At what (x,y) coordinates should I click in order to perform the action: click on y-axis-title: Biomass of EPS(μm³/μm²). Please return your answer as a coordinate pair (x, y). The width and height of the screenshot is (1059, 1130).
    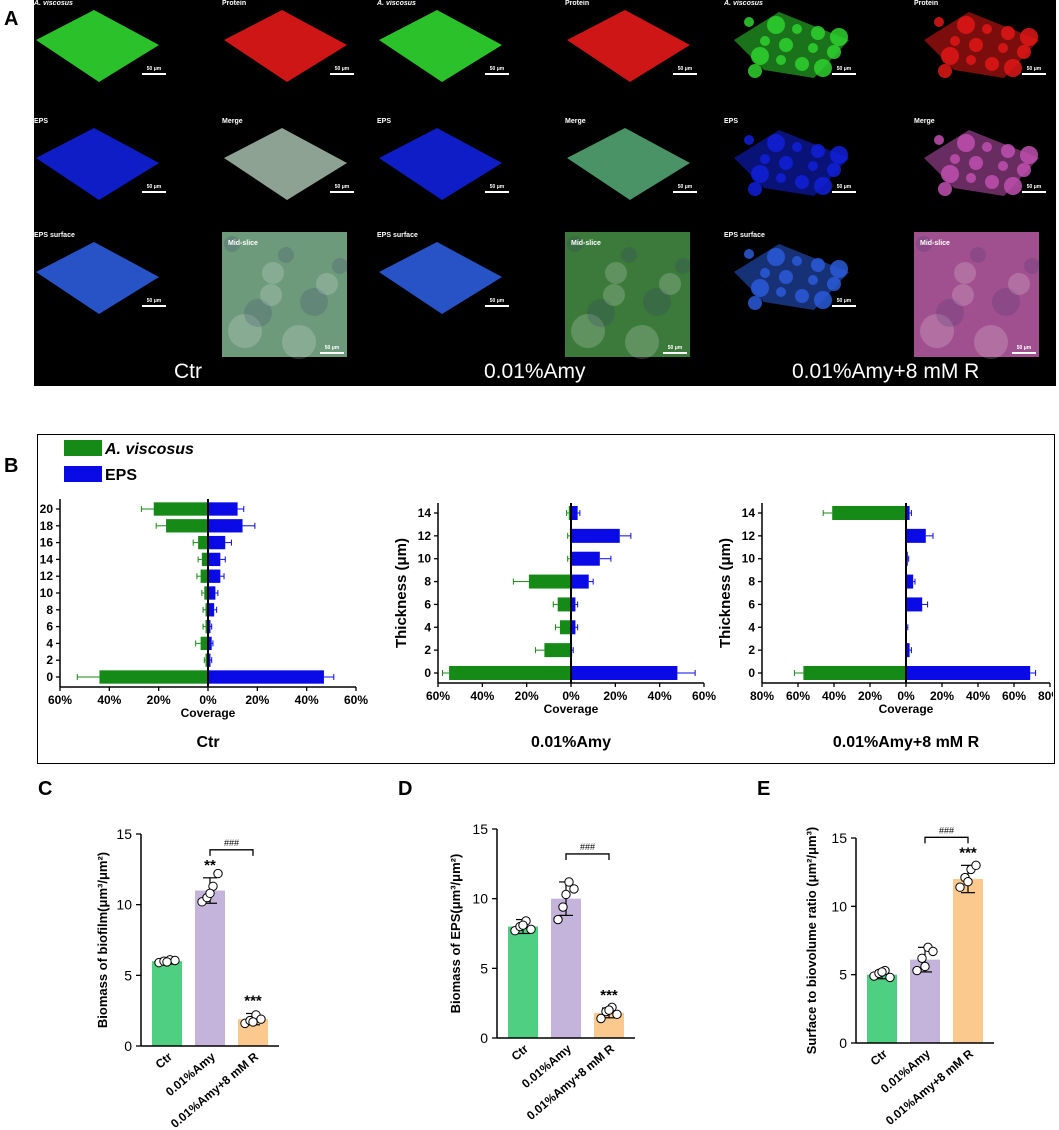
    Looking at the image, I should click on (455, 934).